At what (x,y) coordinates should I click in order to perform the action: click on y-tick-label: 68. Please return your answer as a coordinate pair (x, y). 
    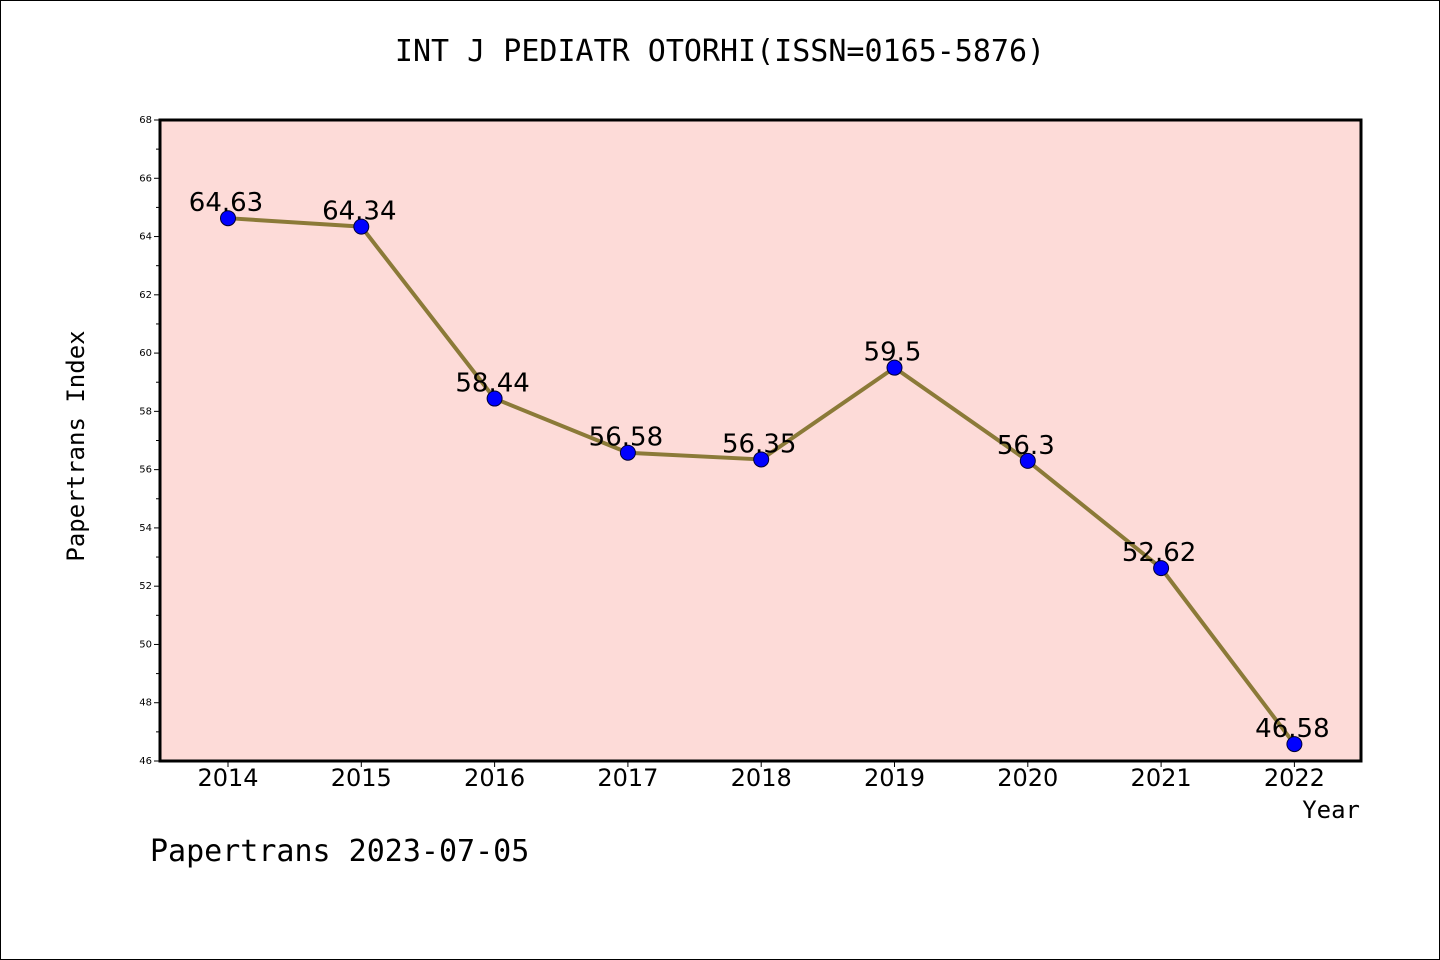
    Looking at the image, I should click on (145, 120).